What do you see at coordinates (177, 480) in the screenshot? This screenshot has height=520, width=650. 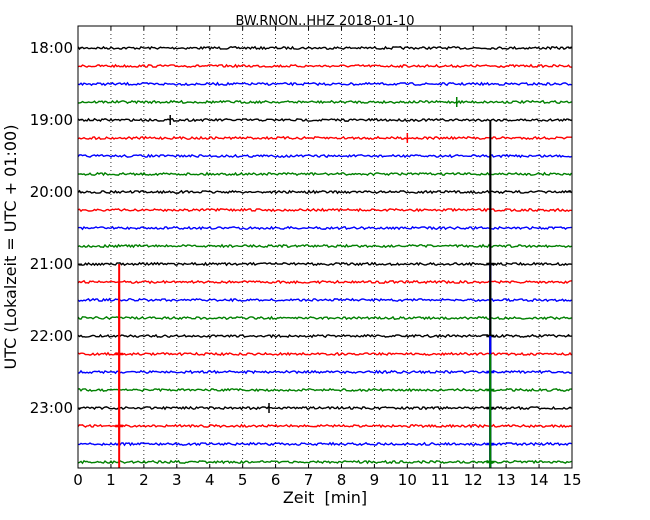 I see `x-tick-label-3: 3` at bounding box center [177, 480].